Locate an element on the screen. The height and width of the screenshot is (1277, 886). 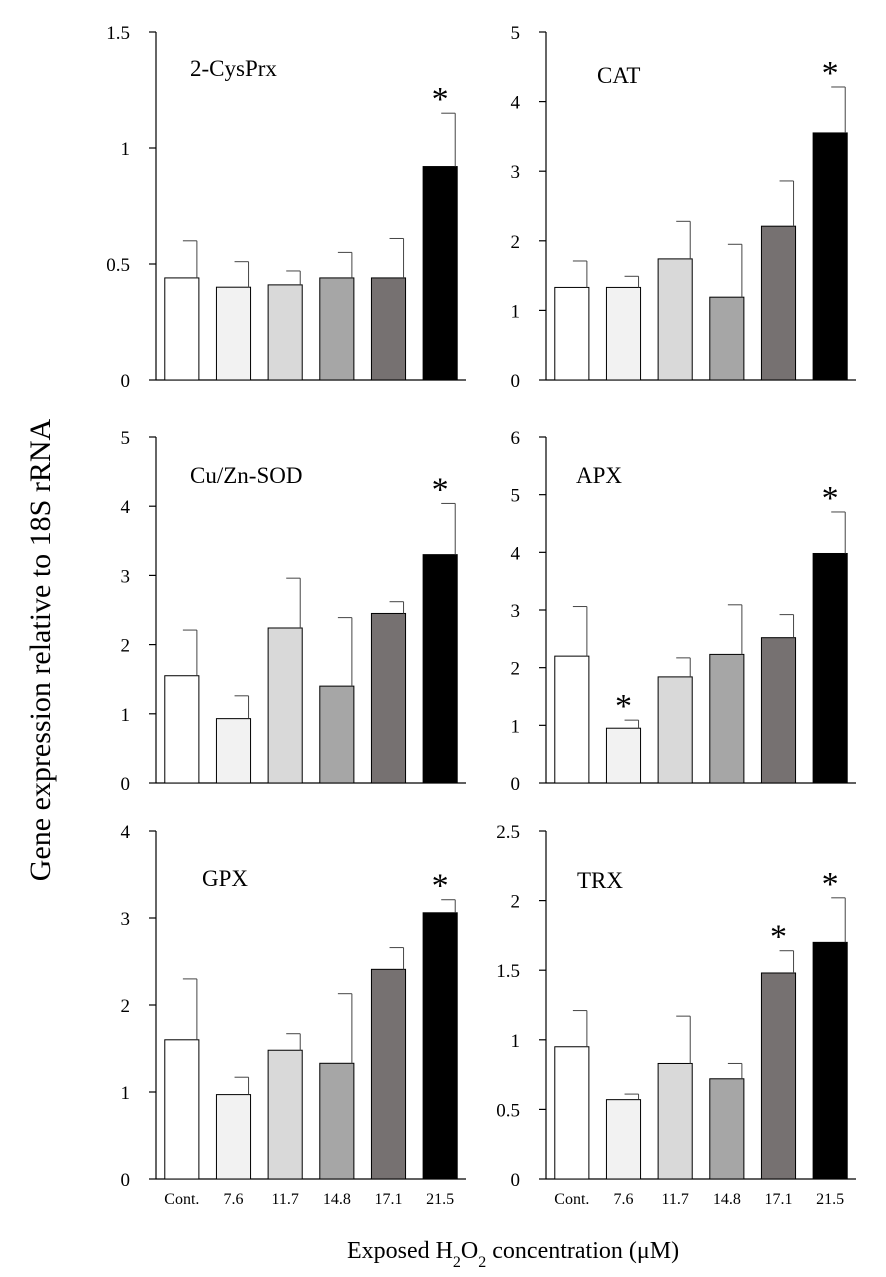
x-tick-label: 14.8 is located at coordinates (337, 1199).